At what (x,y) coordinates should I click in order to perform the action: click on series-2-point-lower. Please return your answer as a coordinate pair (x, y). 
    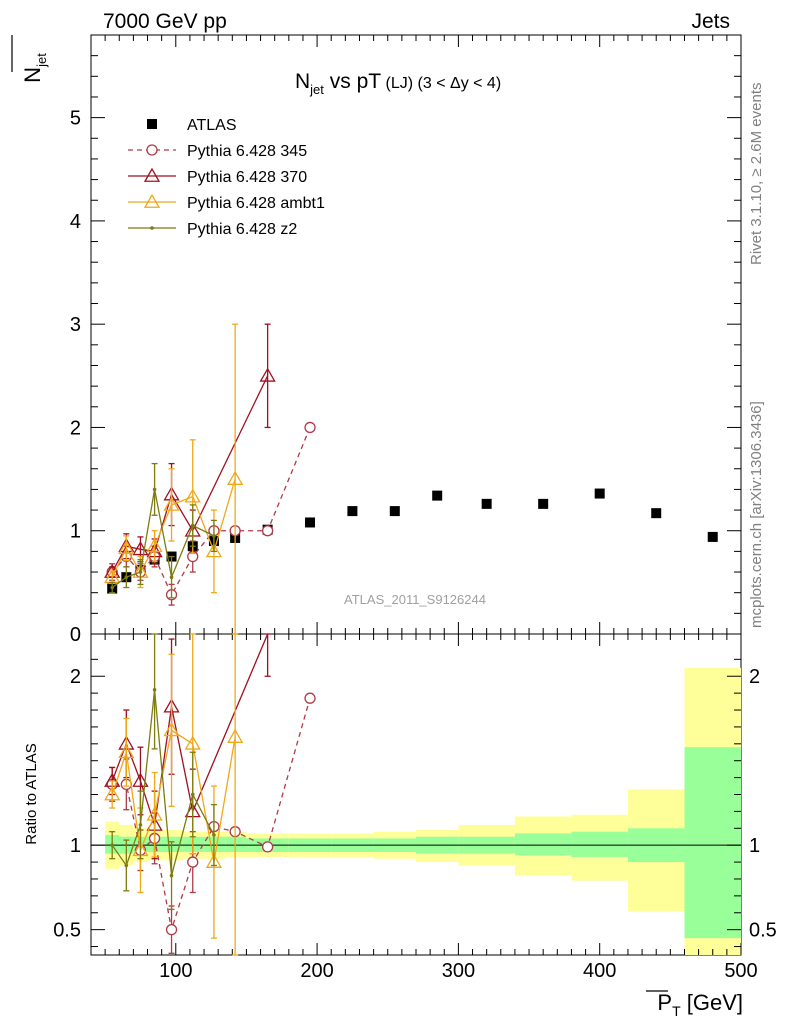
    Looking at the image, I should click on (140, 779).